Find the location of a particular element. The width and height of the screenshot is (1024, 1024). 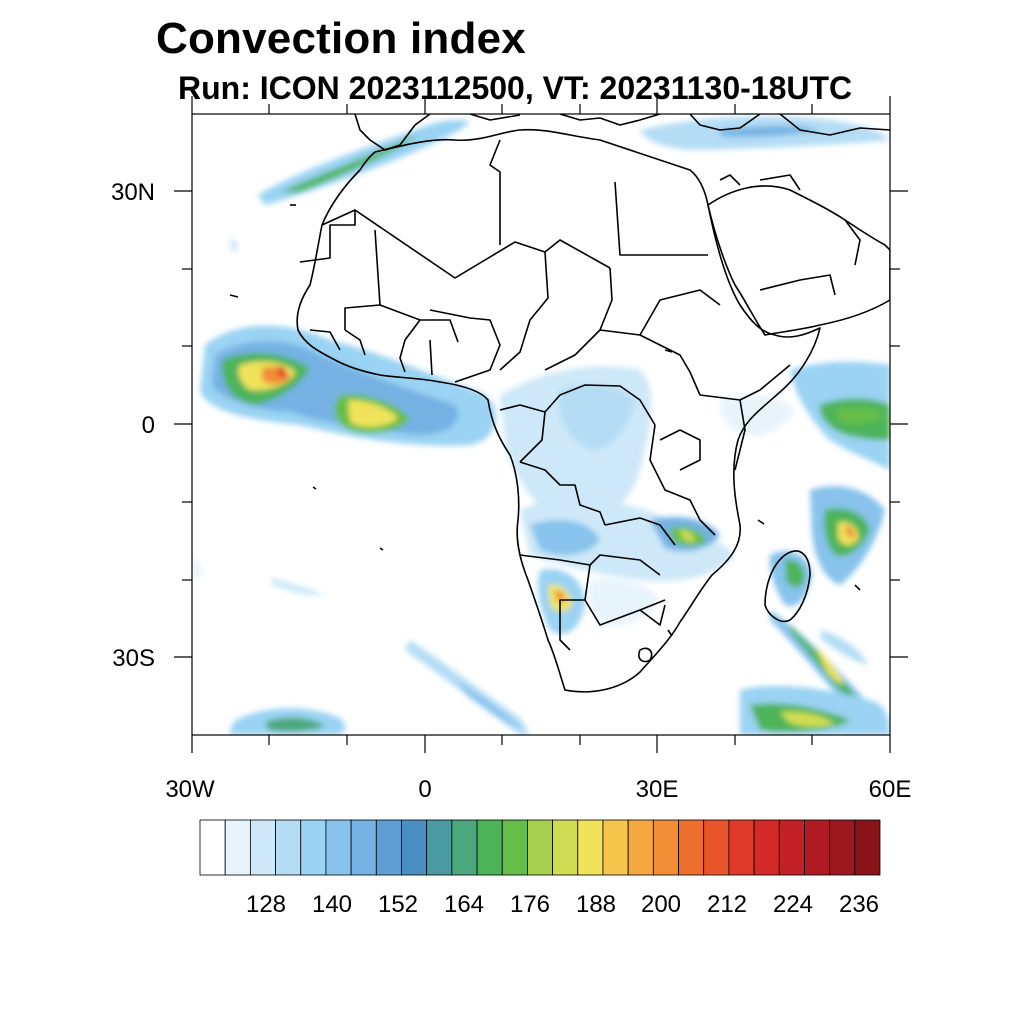

colorbar-label: 152 is located at coordinates (398, 904).